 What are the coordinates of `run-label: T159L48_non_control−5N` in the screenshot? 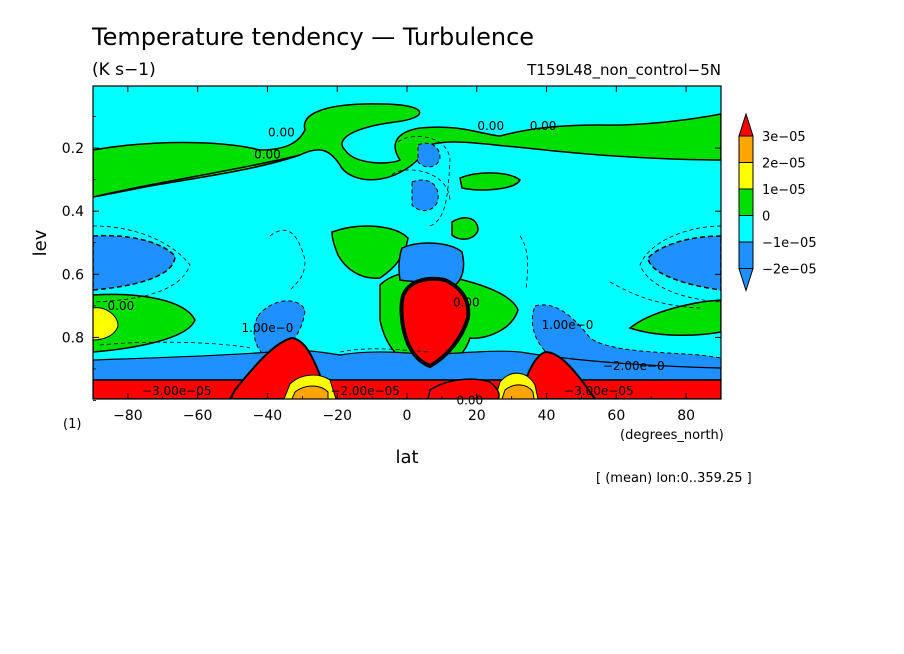 It's located at (623, 70).